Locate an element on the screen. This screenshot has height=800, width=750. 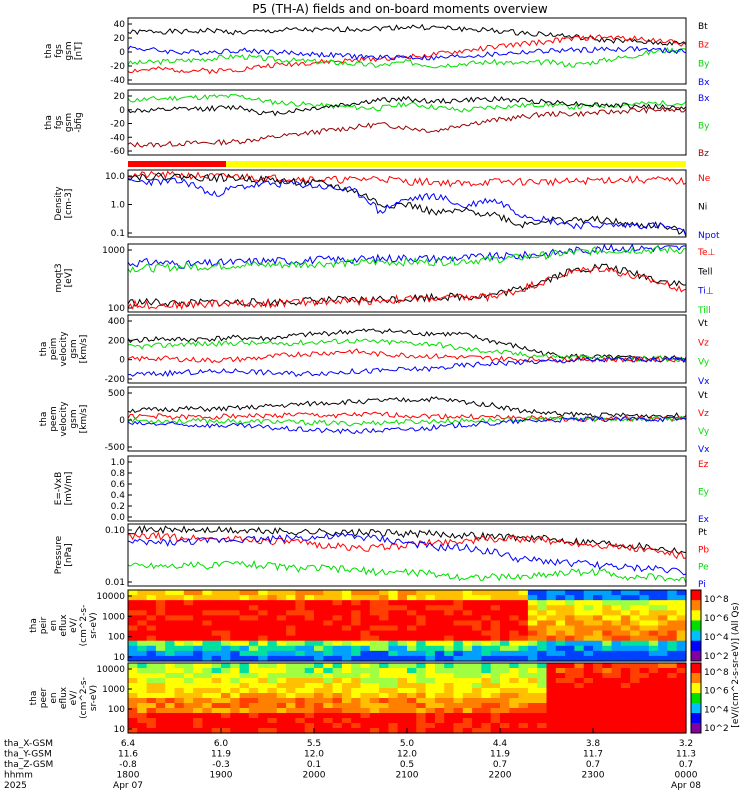
panel-frame is located at coordinates (407, 419).